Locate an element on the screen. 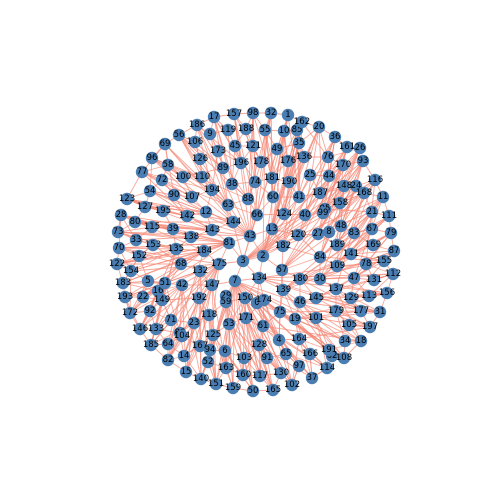  node-label: 56 is located at coordinates (179, 135).